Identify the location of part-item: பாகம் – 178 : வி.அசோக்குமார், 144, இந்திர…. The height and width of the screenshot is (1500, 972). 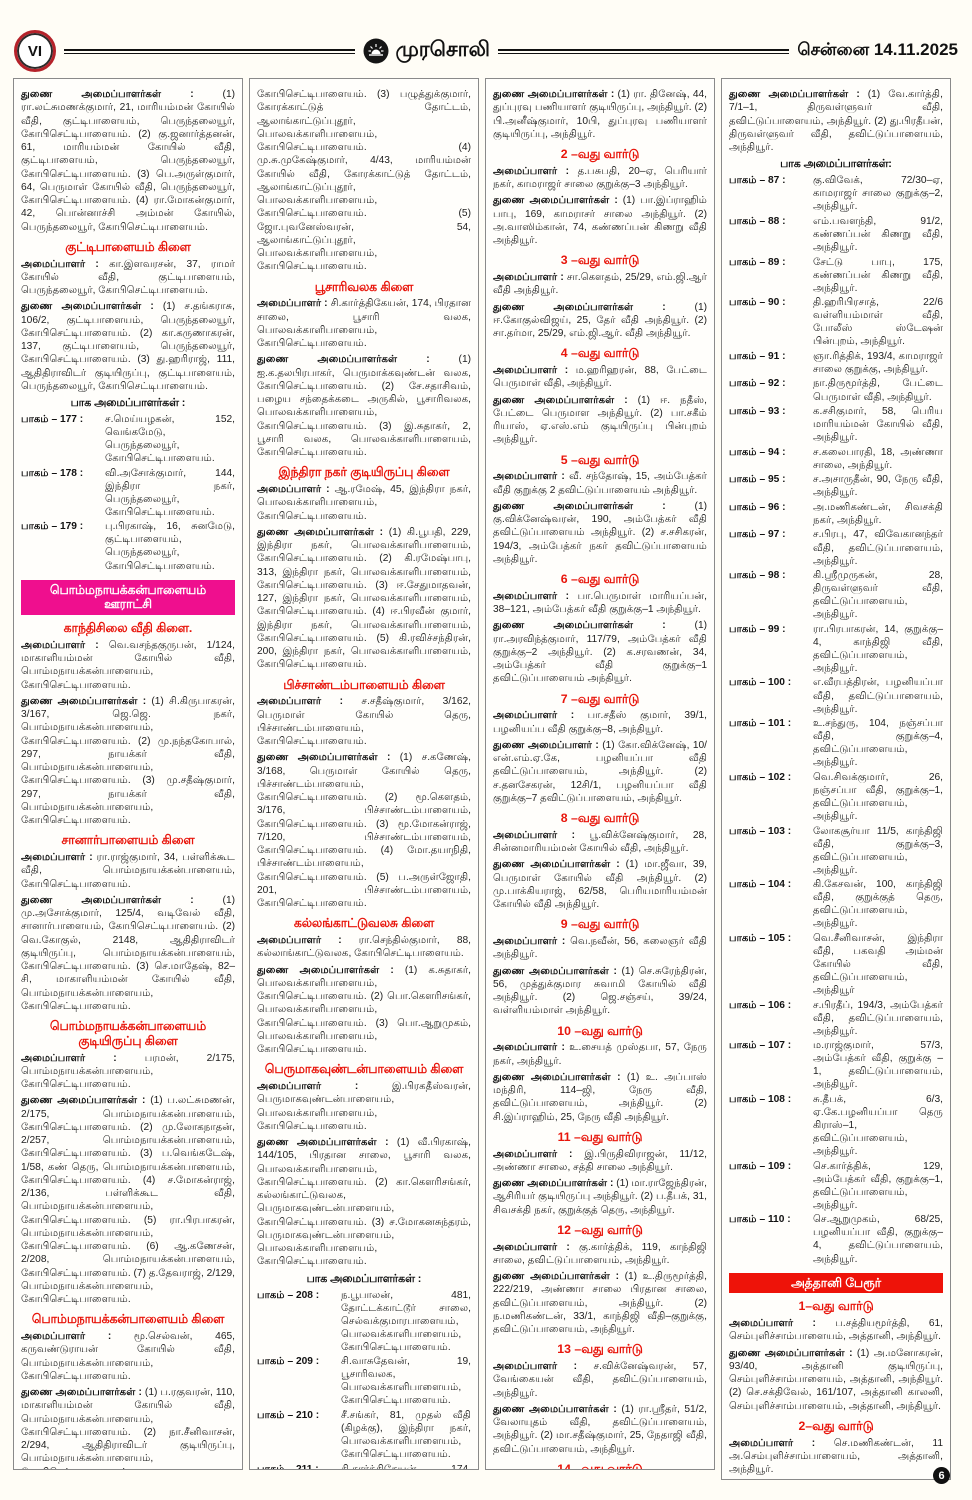
(128, 493).